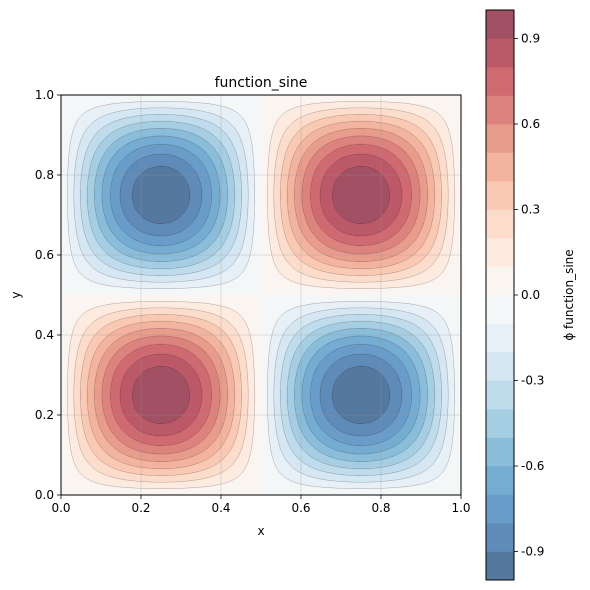 The image size is (590, 590). I want to click on colorbar: -0.9 -0.6 -0.3 0.0 0.3 0.6 0.9 ϕ function_sine, so click(530, 295).